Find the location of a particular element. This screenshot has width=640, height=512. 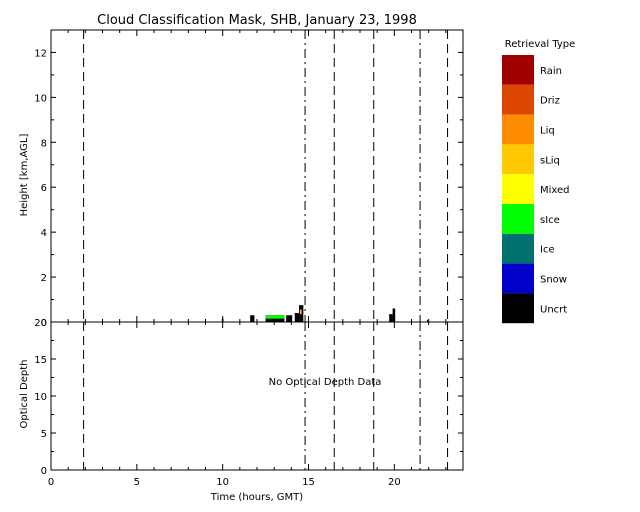

optical-depth-y-tick-label: 15 is located at coordinates (40, 360).